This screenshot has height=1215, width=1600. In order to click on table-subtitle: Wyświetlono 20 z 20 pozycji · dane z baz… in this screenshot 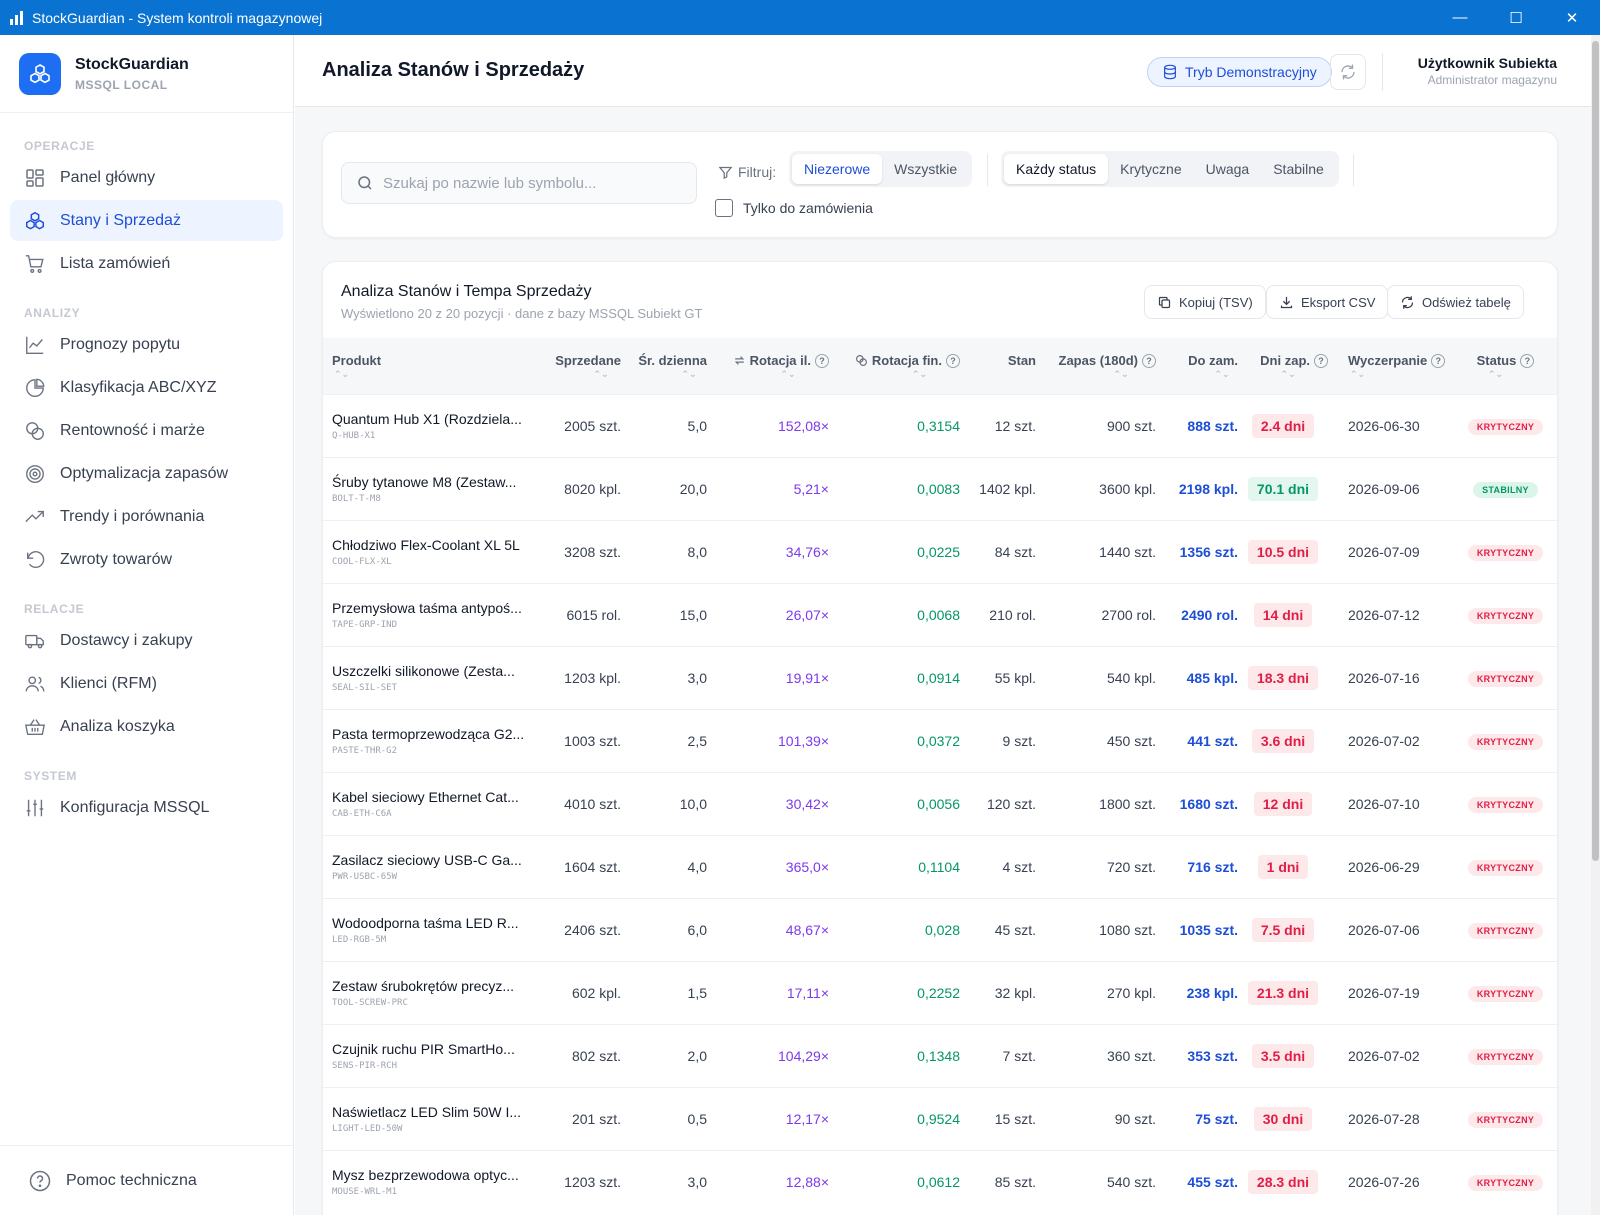, I will do `click(522, 313)`.